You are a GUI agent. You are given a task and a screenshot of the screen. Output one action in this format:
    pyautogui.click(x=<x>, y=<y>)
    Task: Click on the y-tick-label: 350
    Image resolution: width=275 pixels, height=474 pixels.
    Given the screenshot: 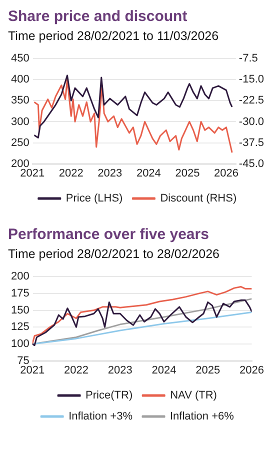 What is the action you would take?
    pyautogui.click(x=20, y=100)
    